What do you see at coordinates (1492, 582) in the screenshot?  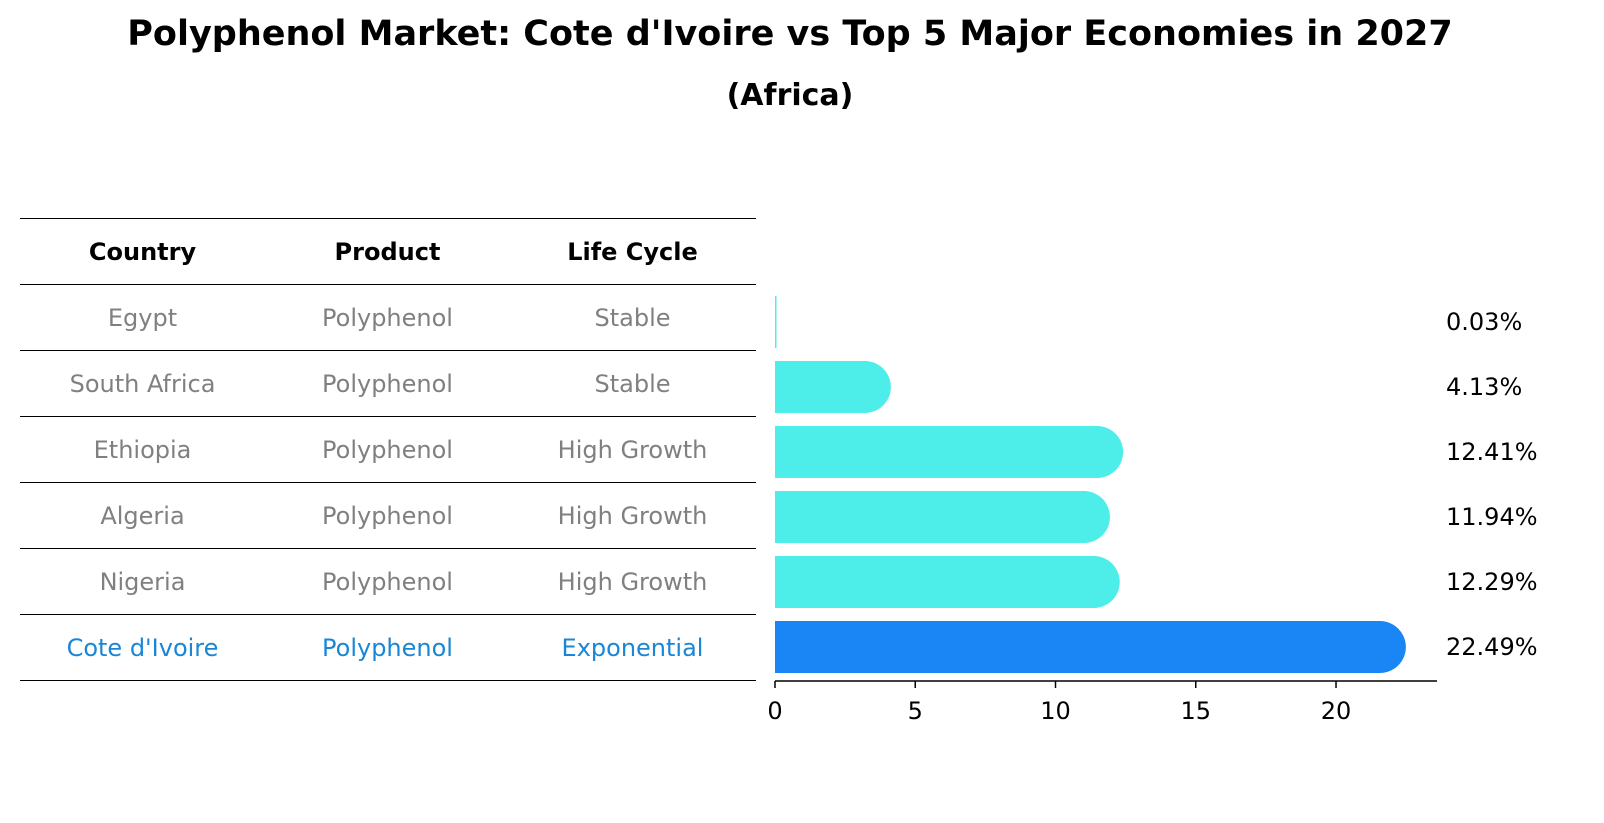 I see `bar-value-label: 12.29%` at bounding box center [1492, 582].